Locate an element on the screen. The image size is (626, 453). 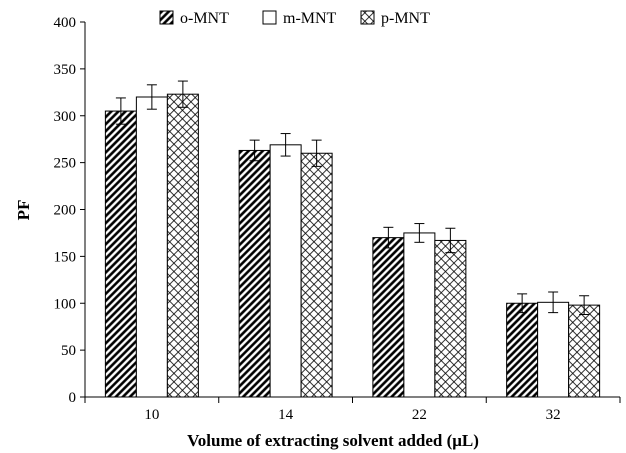
y-tick-label: 100 is located at coordinates (65, 304).